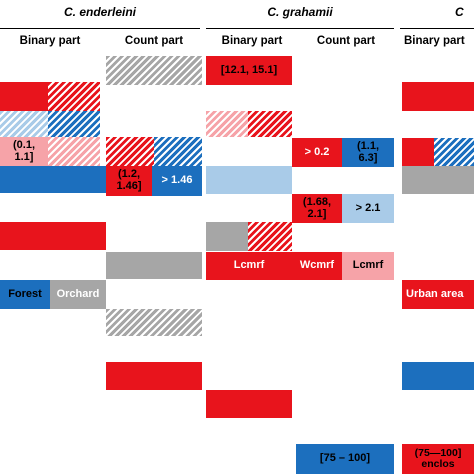 This screenshot has height=474, width=474. I want to click on cell-grahamii-binary-r2-left, so click(227, 124).